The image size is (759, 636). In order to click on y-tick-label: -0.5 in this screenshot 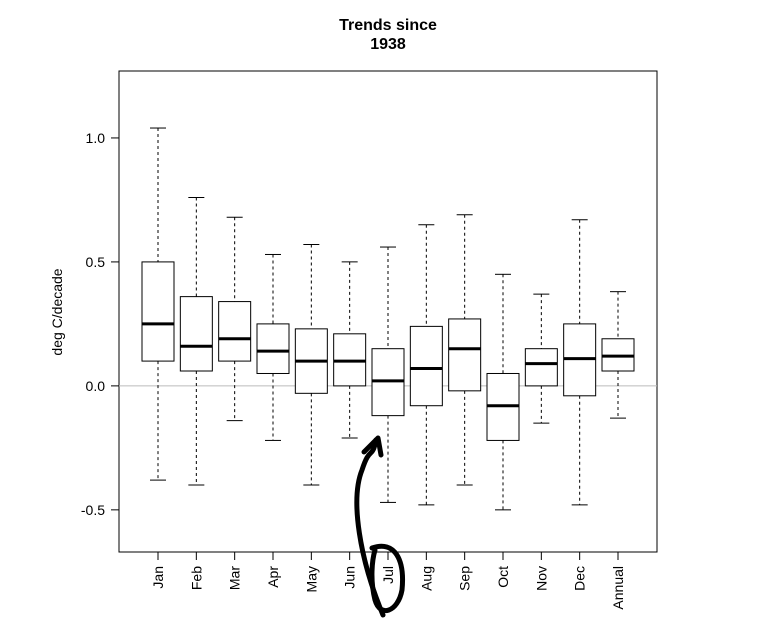, I will do `click(93, 510)`.